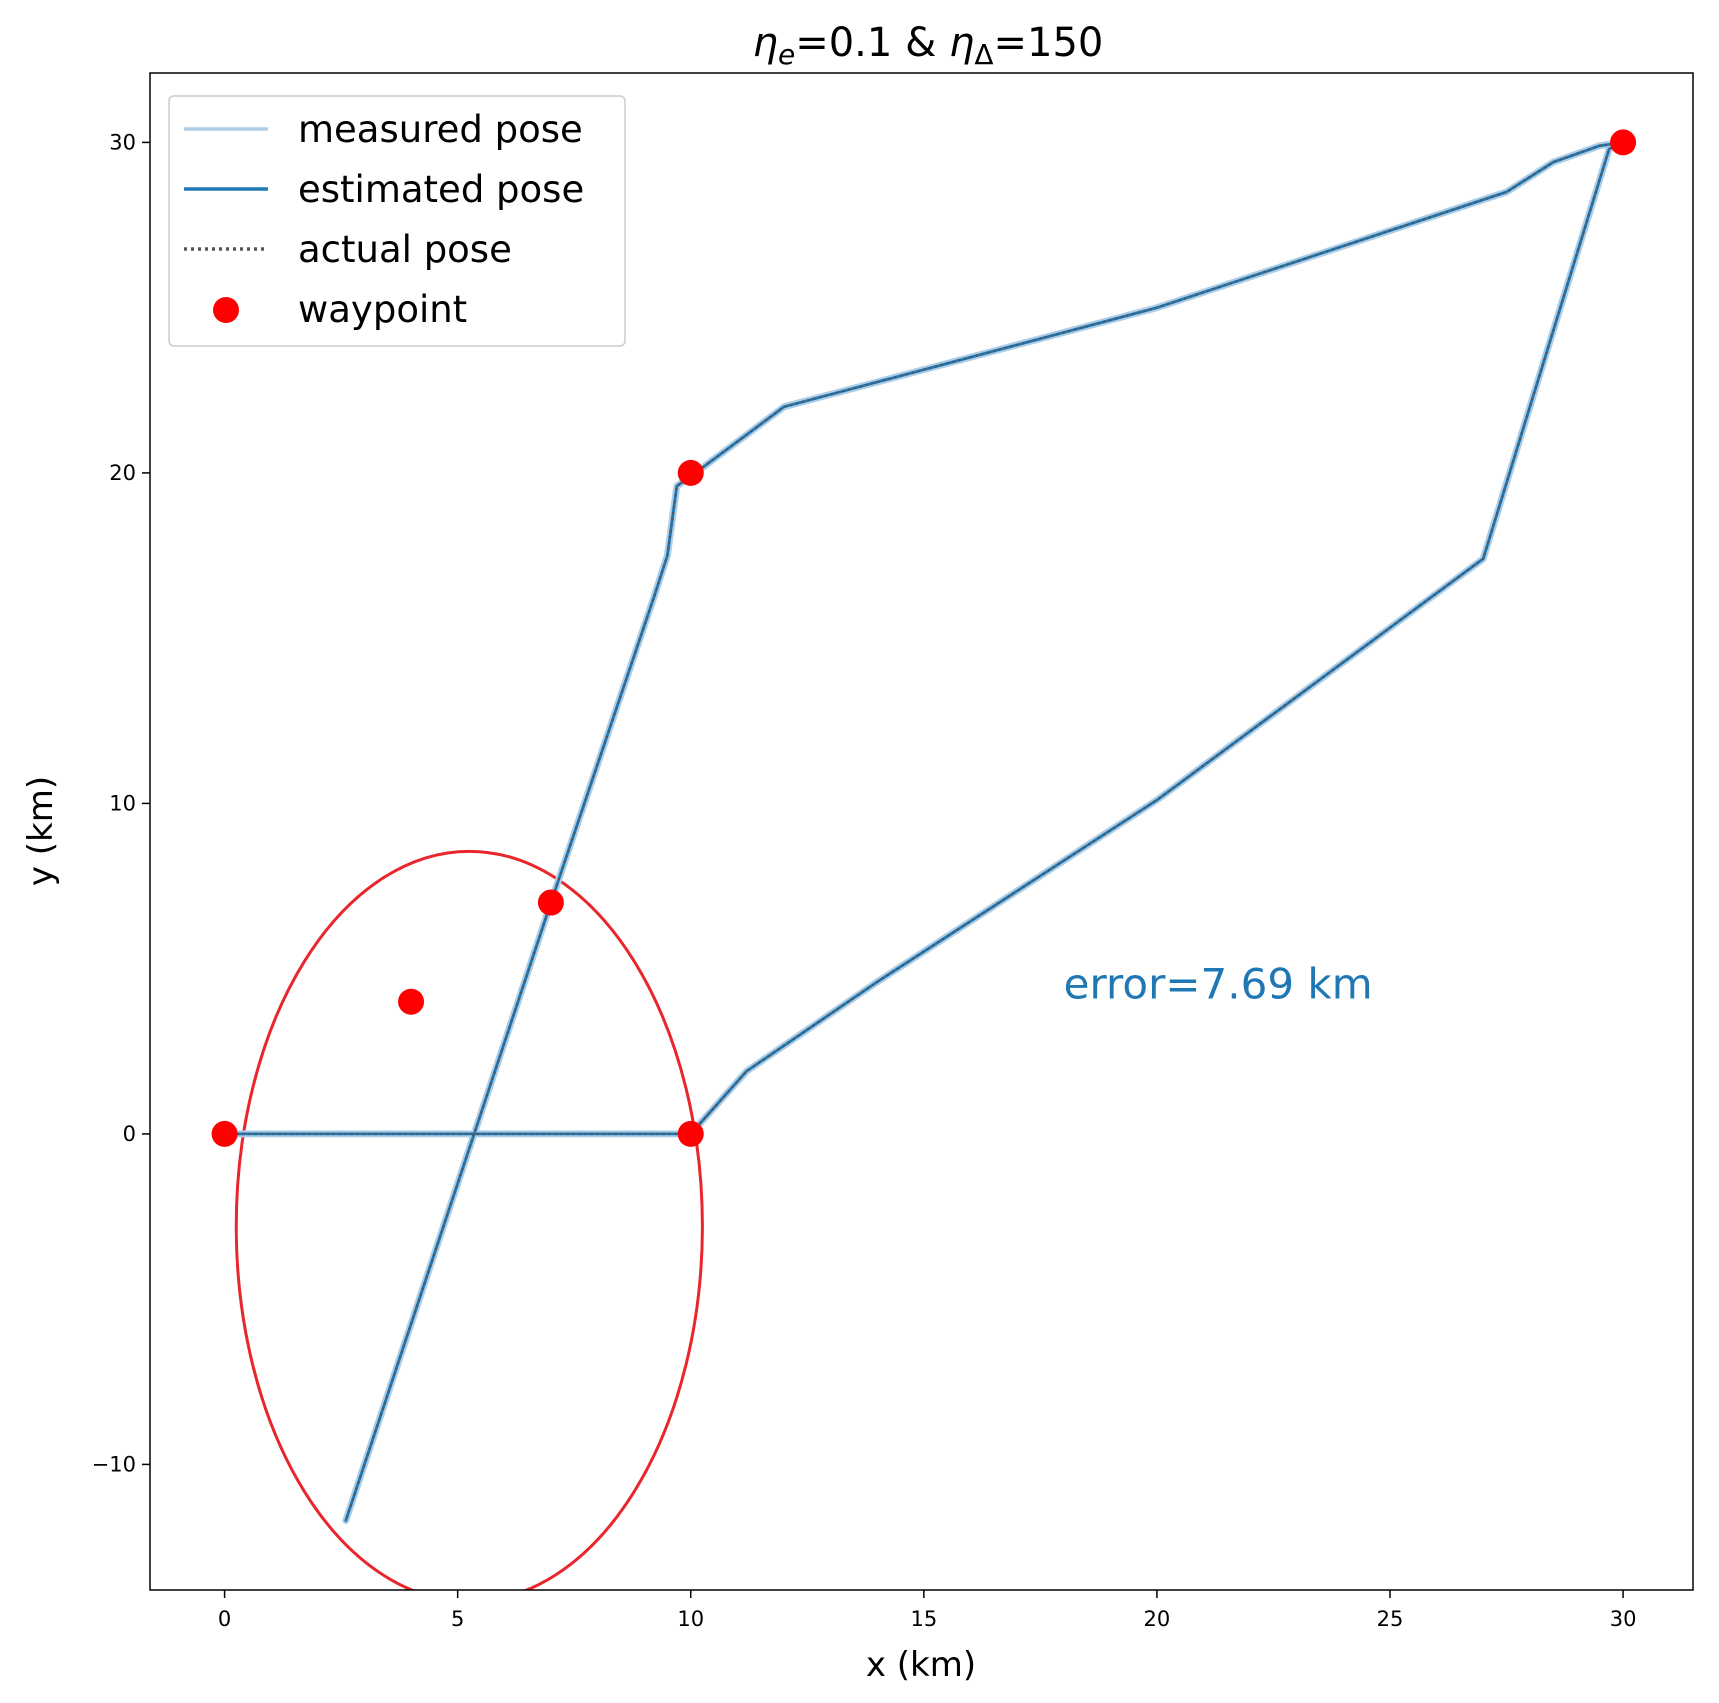 The width and height of the screenshot is (1719, 1703). Describe the element at coordinates (961, 43) in the screenshot. I see `title-part-3: η` at that location.